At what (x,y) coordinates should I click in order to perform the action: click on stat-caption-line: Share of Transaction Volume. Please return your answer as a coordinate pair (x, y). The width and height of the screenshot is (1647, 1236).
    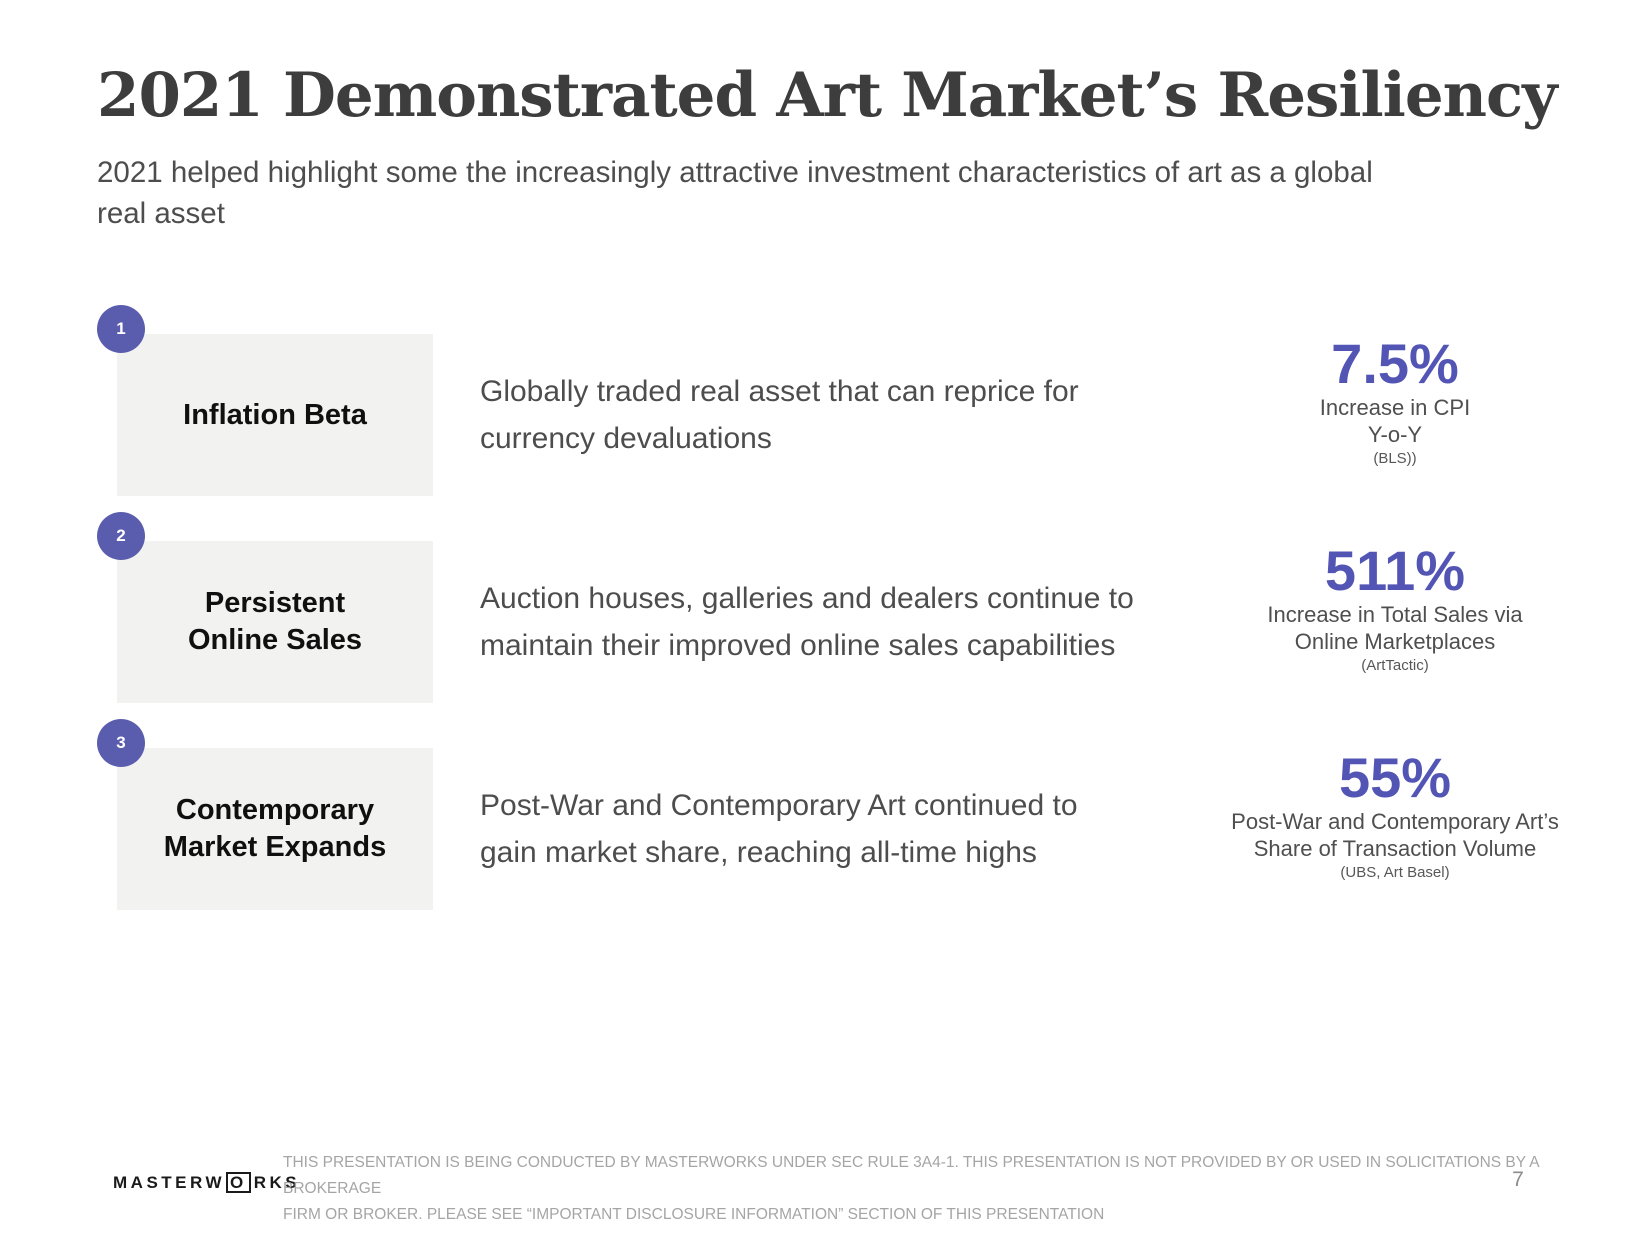
    Looking at the image, I should click on (1395, 848).